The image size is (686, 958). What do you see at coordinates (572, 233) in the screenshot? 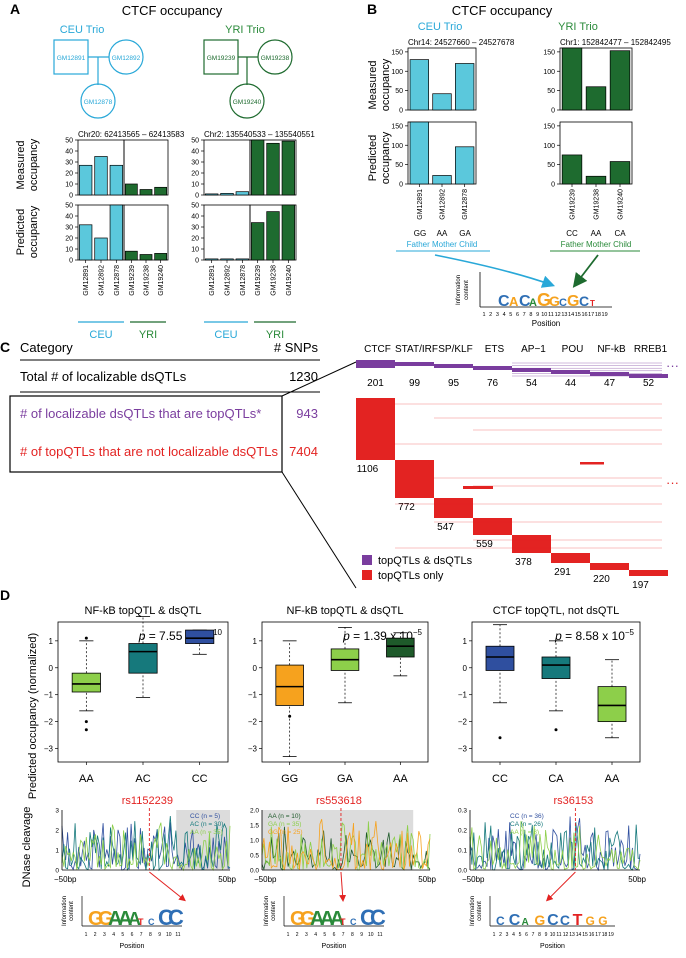
I see `b-yri-genotype: CC` at bounding box center [572, 233].